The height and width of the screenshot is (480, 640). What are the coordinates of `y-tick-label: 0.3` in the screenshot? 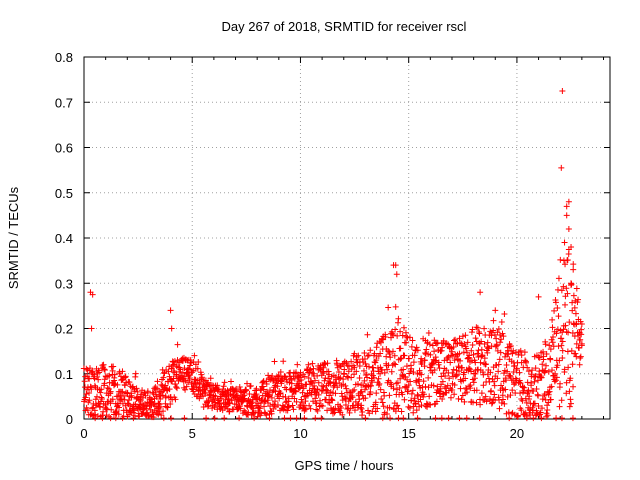 It's located at (64, 283).